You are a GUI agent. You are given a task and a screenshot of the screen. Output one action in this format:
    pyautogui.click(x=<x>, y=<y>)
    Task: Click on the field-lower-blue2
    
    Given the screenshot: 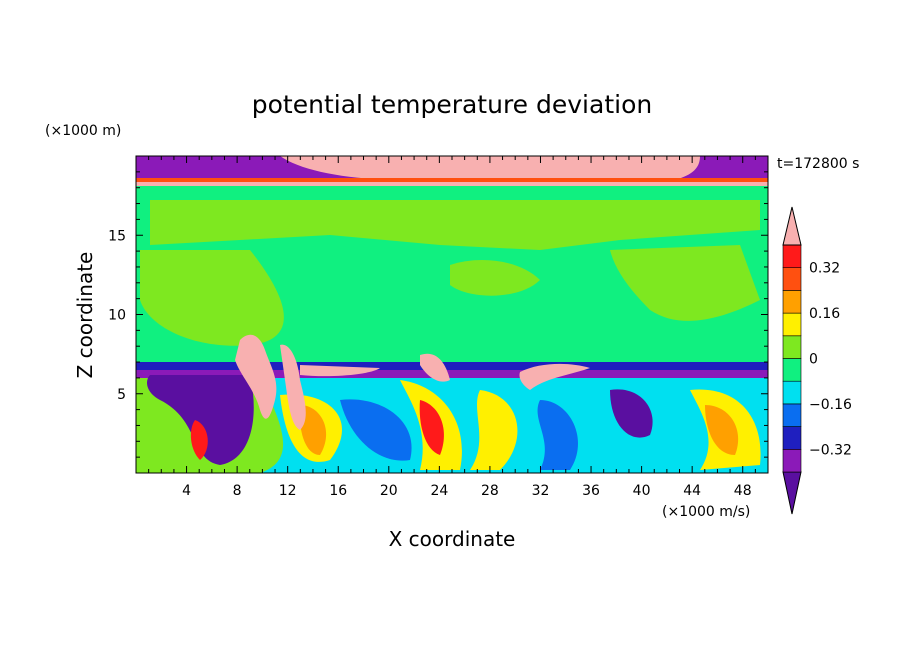 What is the action you would take?
    pyautogui.click(x=558, y=435)
    